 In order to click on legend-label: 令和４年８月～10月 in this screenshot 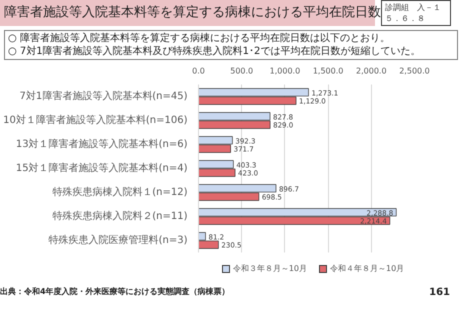, I will do `click(367, 269)`.